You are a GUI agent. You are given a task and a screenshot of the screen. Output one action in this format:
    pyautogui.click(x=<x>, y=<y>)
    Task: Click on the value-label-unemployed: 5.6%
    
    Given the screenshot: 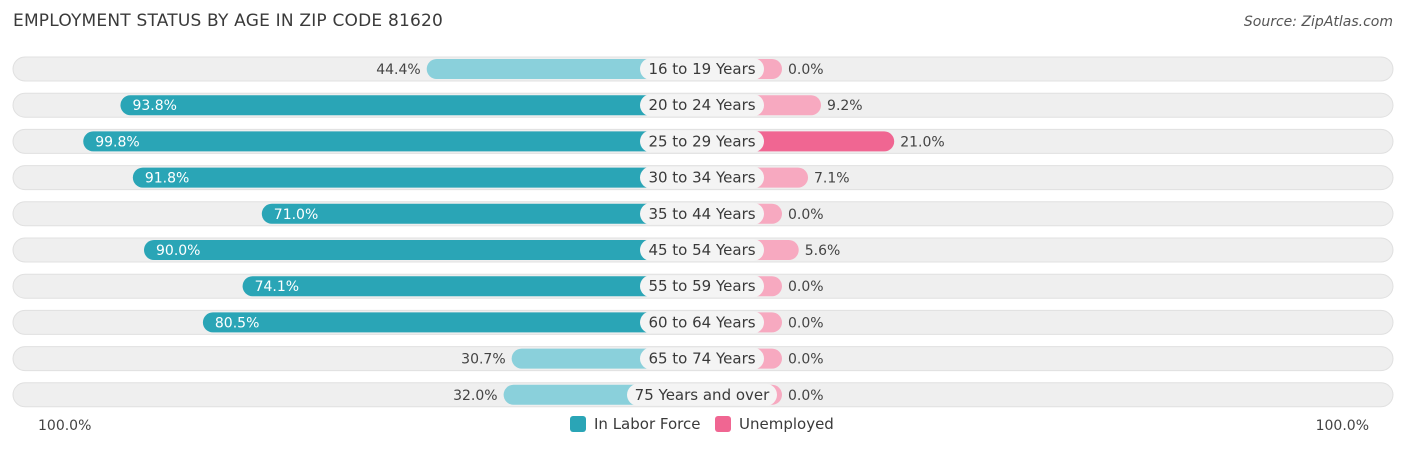 What is the action you would take?
    pyautogui.click(x=823, y=251)
    